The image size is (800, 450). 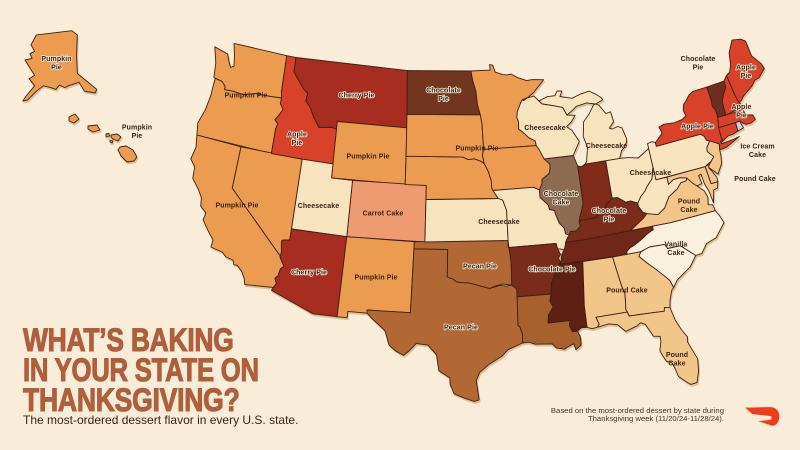 What do you see at coordinates (383, 214) in the screenshot?
I see `svg-text: Carrot Cake` at bounding box center [383, 214].